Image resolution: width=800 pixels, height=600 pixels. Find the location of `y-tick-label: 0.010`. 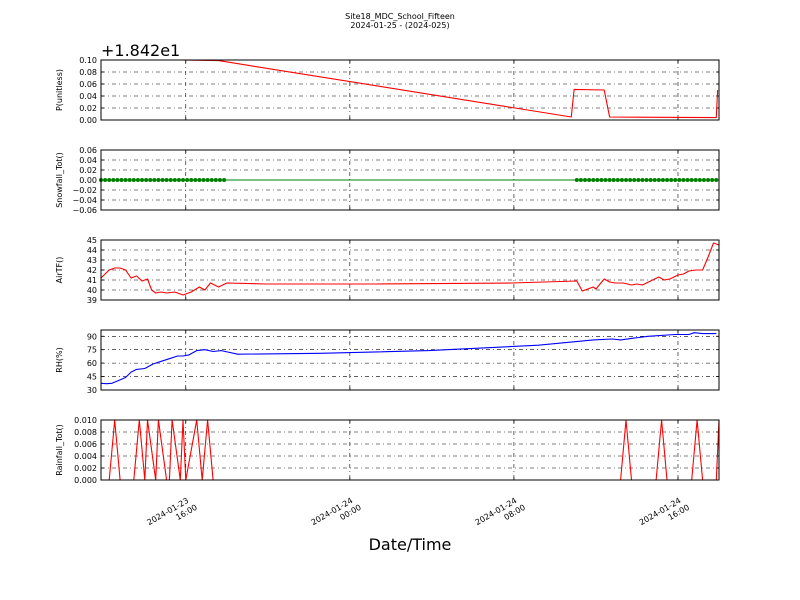

y-tick-label: 0.010 is located at coordinates (85, 420).